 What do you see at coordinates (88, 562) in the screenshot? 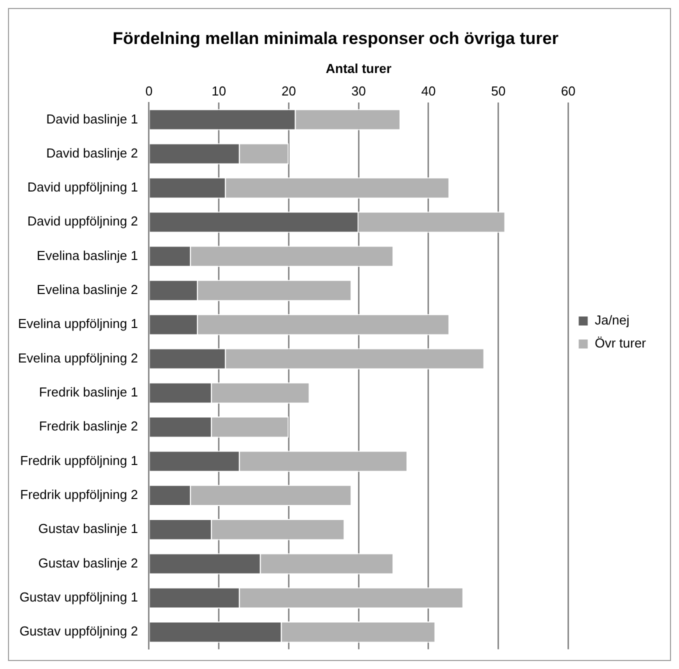
I see `y-tick-label: Gustav baslinje 2` at bounding box center [88, 562].